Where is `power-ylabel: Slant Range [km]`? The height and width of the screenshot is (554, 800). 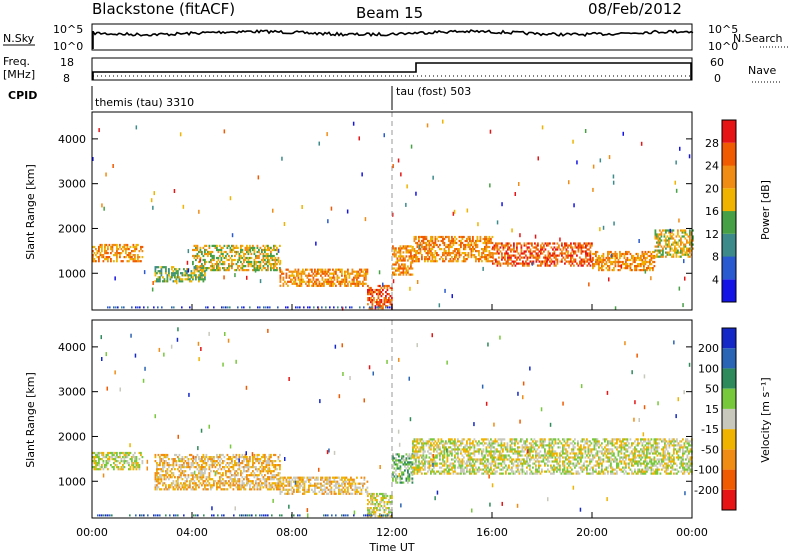
power-ylabel: Slant Range [km] is located at coordinates (30, 212).